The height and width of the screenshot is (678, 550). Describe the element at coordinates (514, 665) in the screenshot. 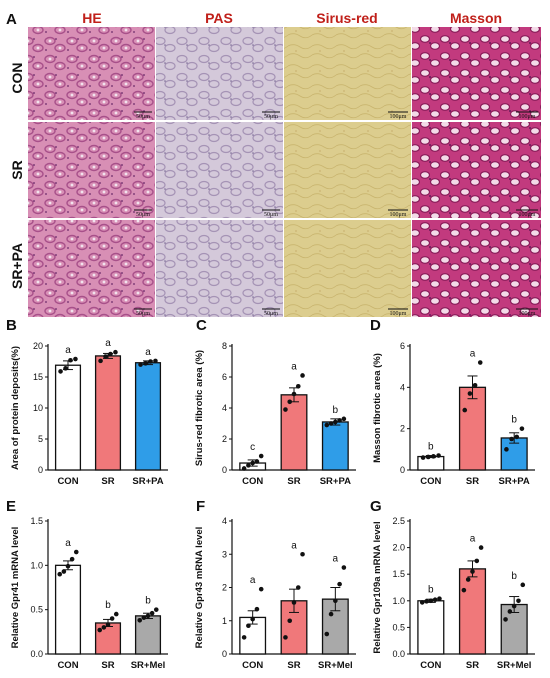

I see `category-label-g-2: SR+Mel` at that location.